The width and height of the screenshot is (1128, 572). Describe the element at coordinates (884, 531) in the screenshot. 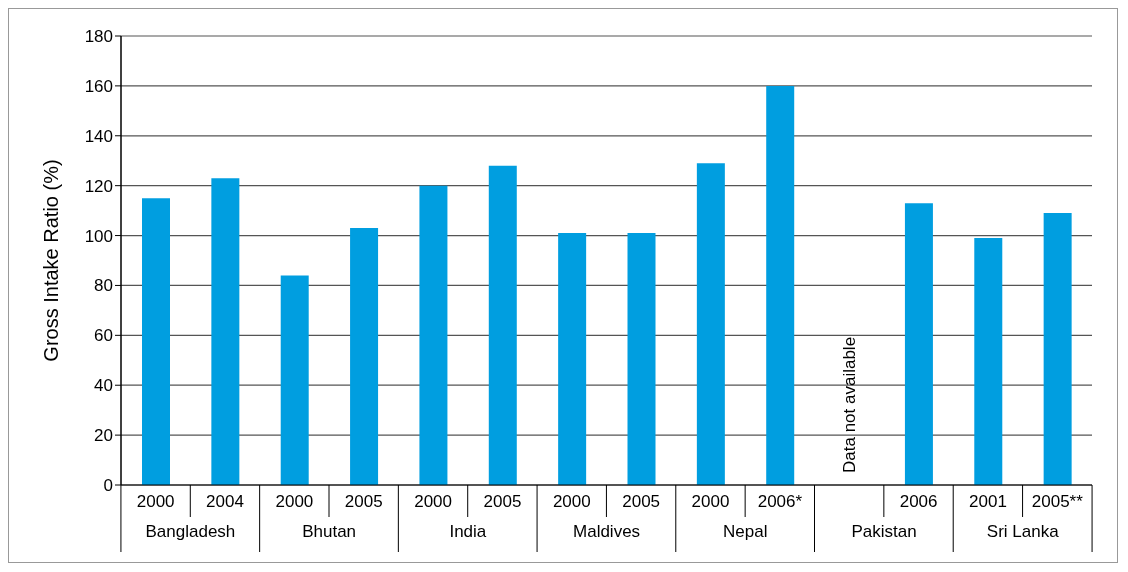

I see `text: Pakistan` at that location.